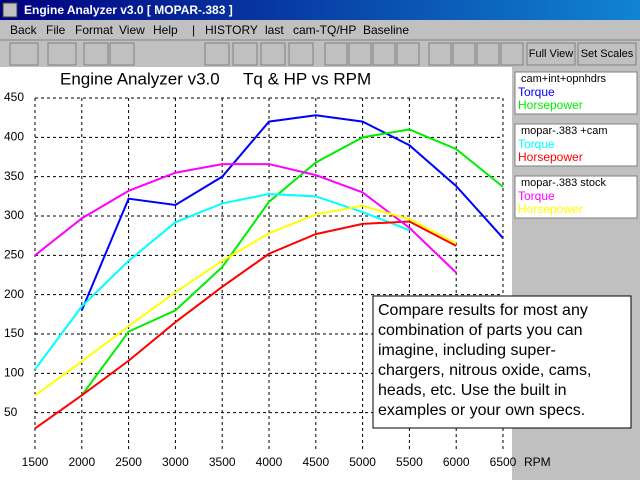  Describe the element at coordinates (24, 54) in the screenshot. I see `print-button` at that location.